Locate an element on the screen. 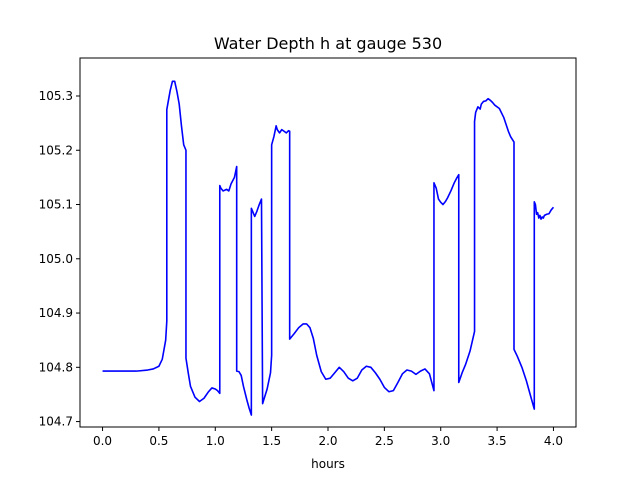 Image resolution: width=640 pixels, height=484 pixels. x-axis-ticks: 0.0 0.5 1.0 1.5 2.0 2.5 3.0 3.5 4.0 is located at coordinates (328, 437).